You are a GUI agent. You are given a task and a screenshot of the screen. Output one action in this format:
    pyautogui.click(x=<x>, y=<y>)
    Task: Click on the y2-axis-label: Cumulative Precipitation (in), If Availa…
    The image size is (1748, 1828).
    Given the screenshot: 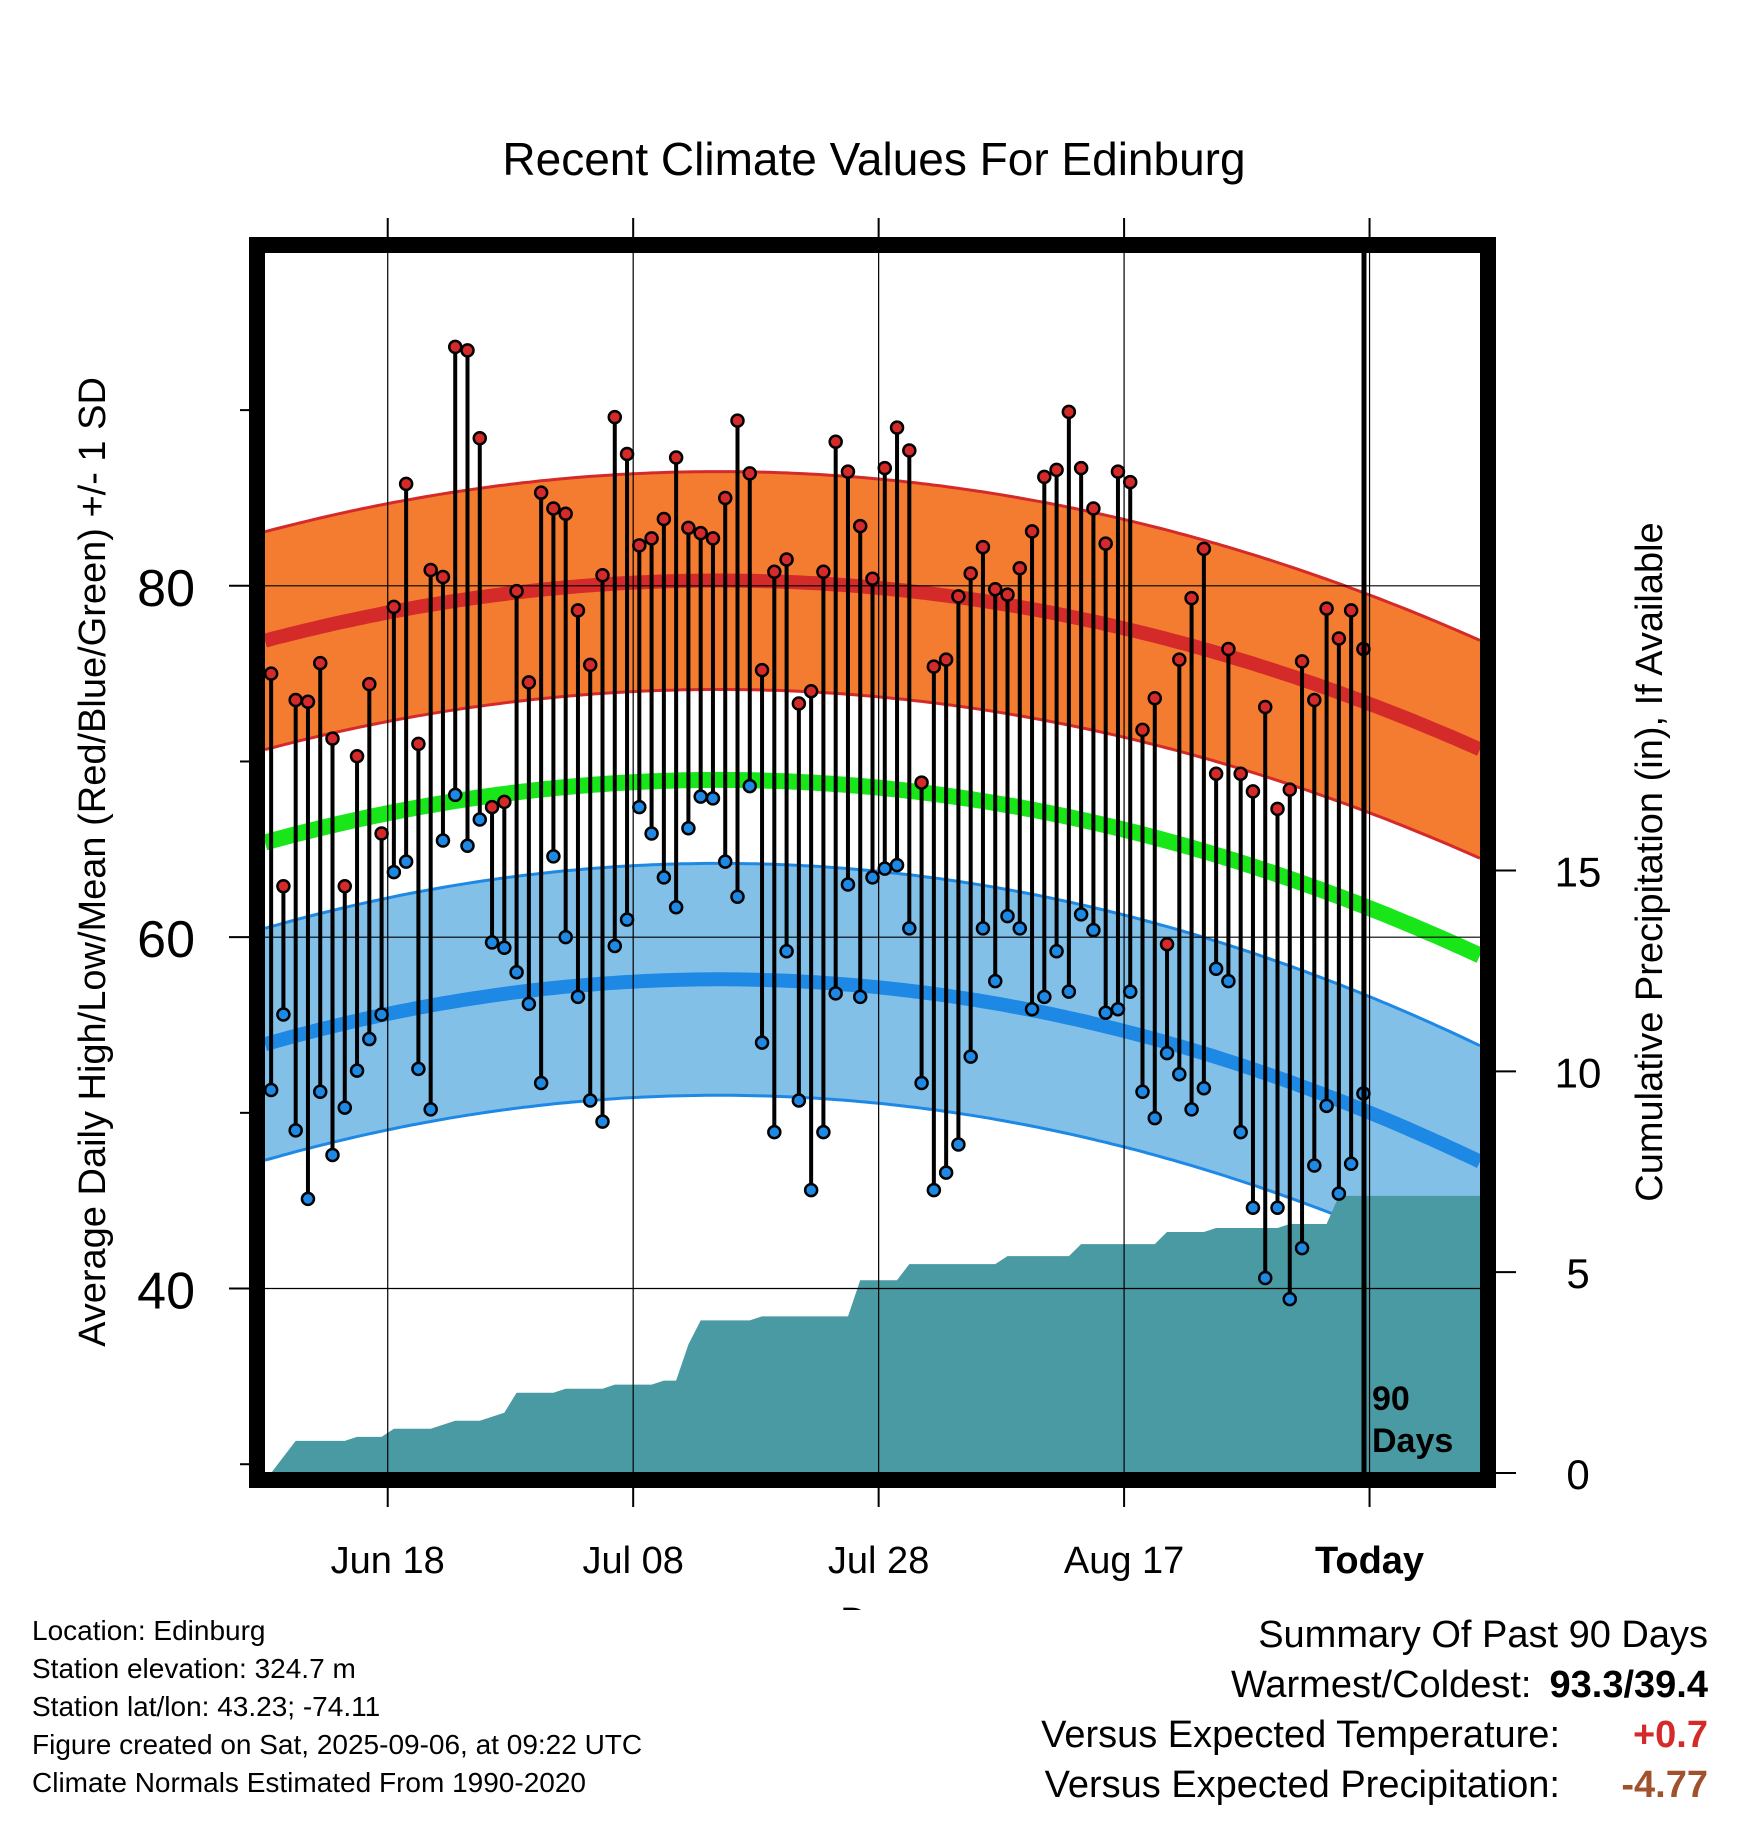 What is the action you would take?
    pyautogui.click(x=1650, y=861)
    